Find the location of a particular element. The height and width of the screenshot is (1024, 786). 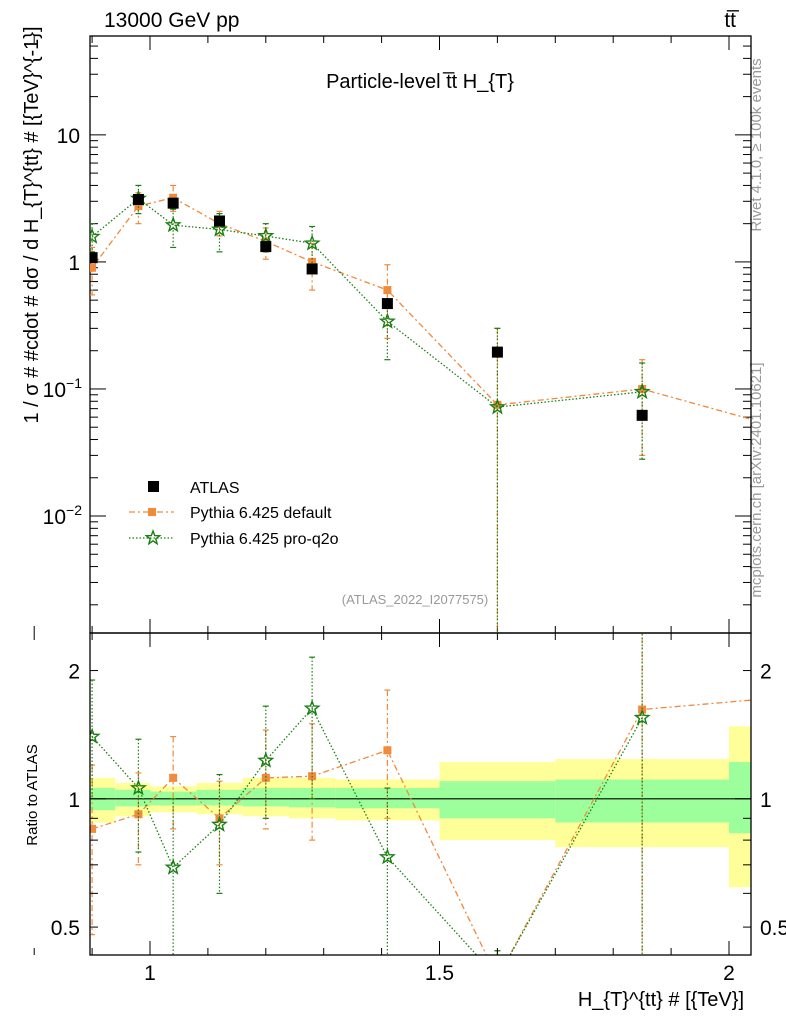

legend-marker-proq2o is located at coordinates (153, 537).